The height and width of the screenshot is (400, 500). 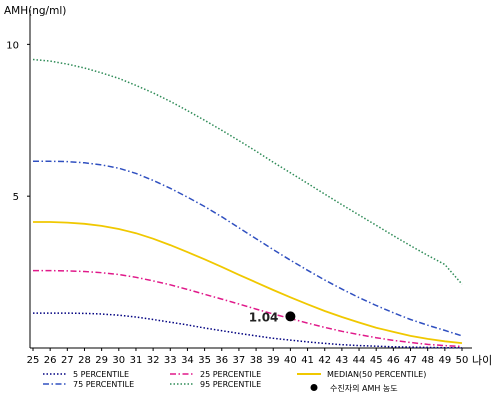 What do you see at coordinates (314, 387) in the screenshot?
I see `legend-marker` at bounding box center [314, 387].